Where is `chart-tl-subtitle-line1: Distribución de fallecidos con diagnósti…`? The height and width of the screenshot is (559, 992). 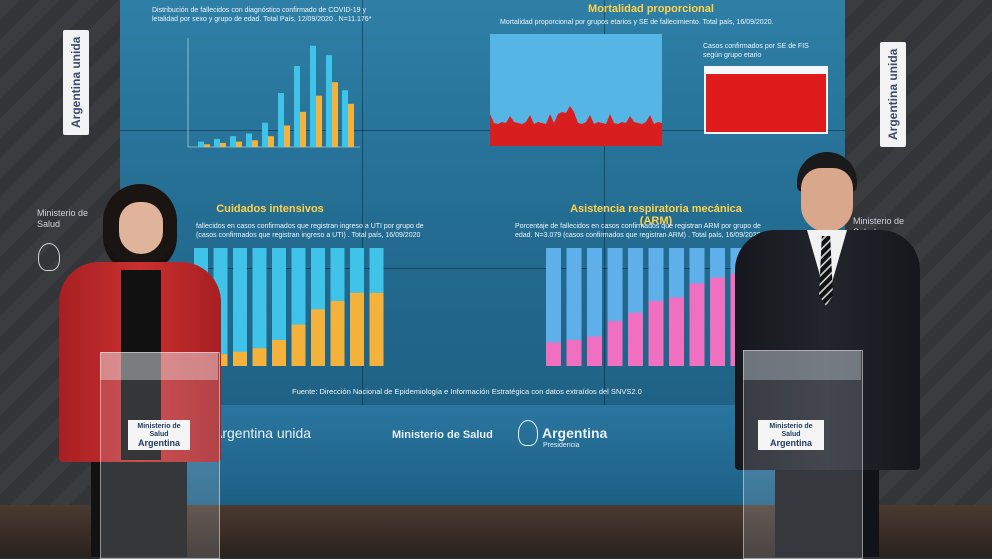
chart-tl-subtitle-line1: Distribución de fallecidos con diagnósti… is located at coordinates (259, 10).